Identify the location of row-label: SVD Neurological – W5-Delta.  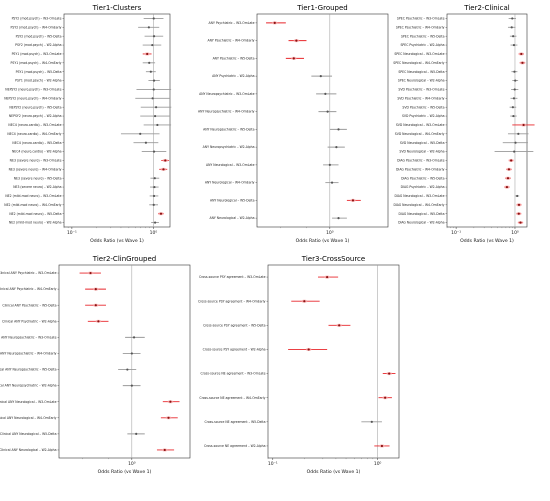
(422, 143).